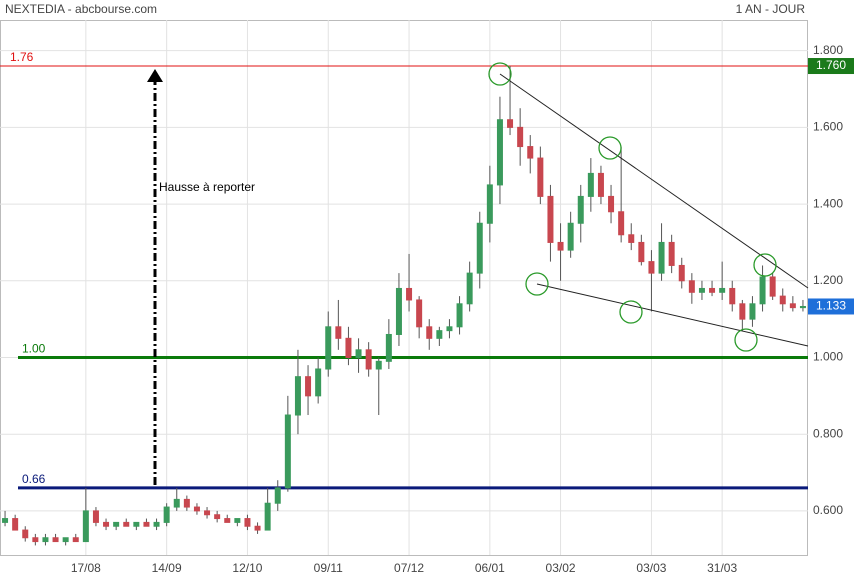 This screenshot has height=580, width=855. I want to click on y-tick-label: 1.000, so click(828, 357).